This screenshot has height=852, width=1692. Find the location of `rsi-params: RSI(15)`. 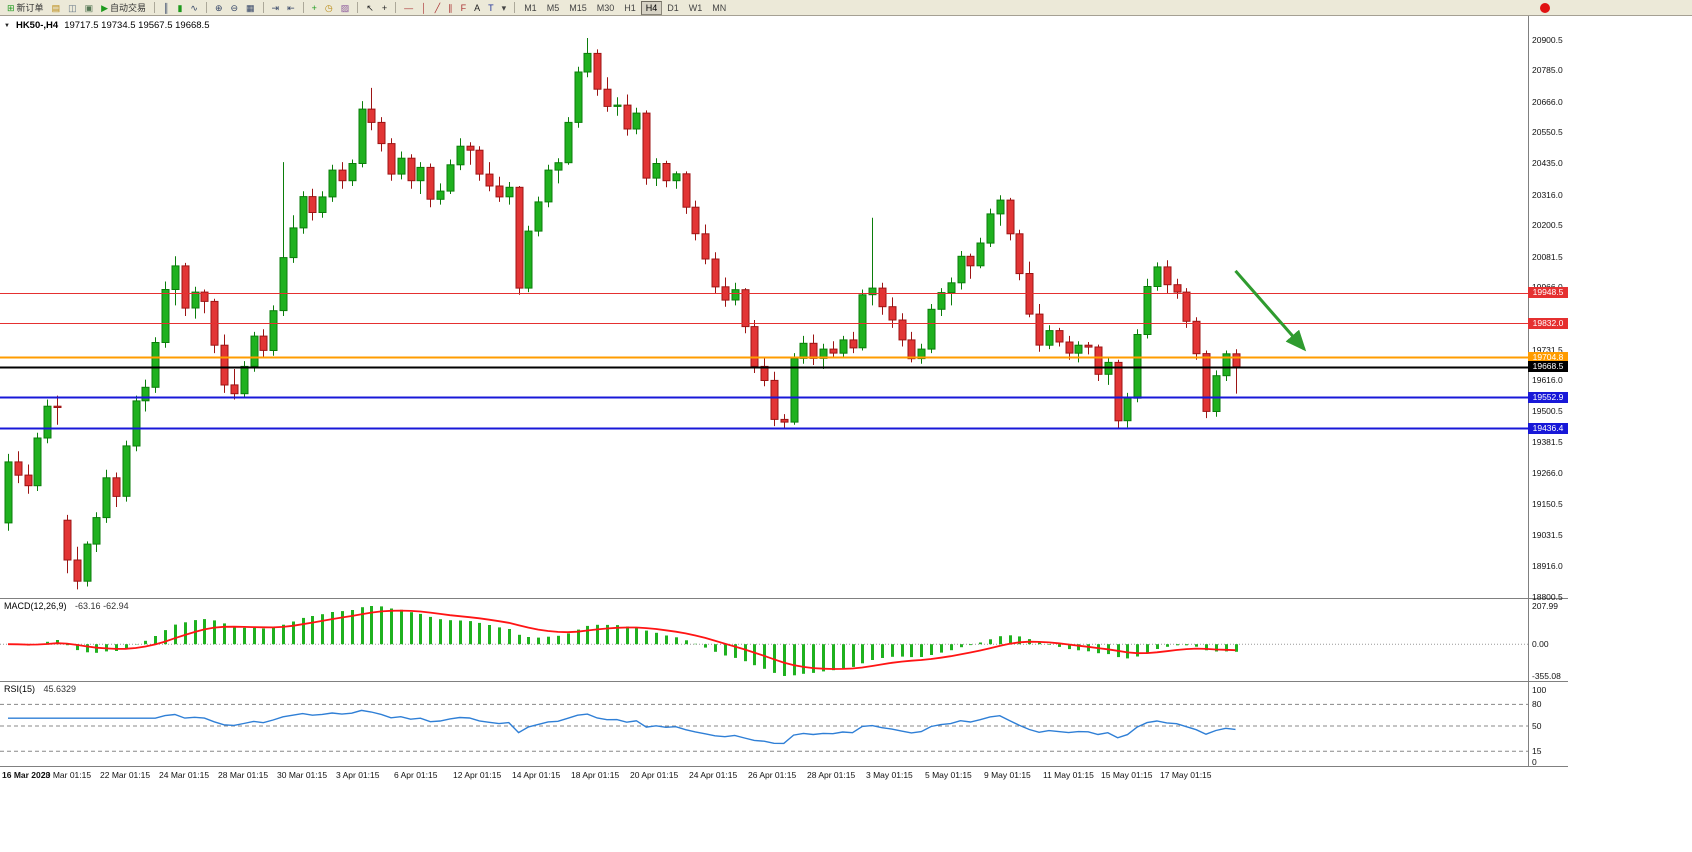

rsi-params: RSI(15) is located at coordinates (20, 689).